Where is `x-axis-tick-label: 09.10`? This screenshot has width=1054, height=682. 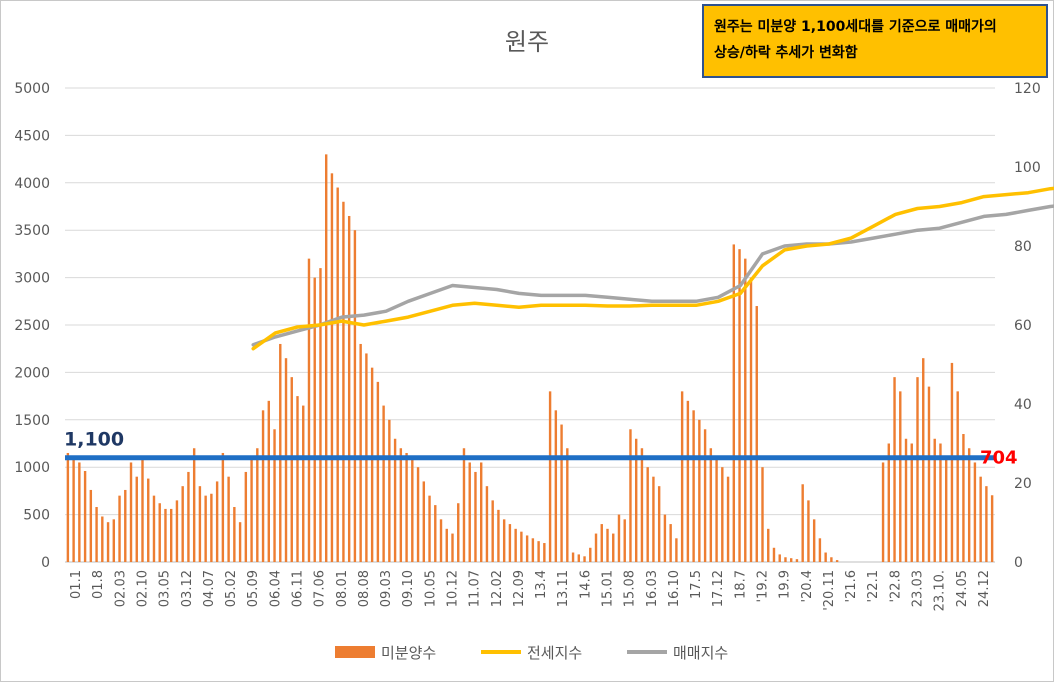
x-axis-tick-label: 09.10 is located at coordinates (408, 588).